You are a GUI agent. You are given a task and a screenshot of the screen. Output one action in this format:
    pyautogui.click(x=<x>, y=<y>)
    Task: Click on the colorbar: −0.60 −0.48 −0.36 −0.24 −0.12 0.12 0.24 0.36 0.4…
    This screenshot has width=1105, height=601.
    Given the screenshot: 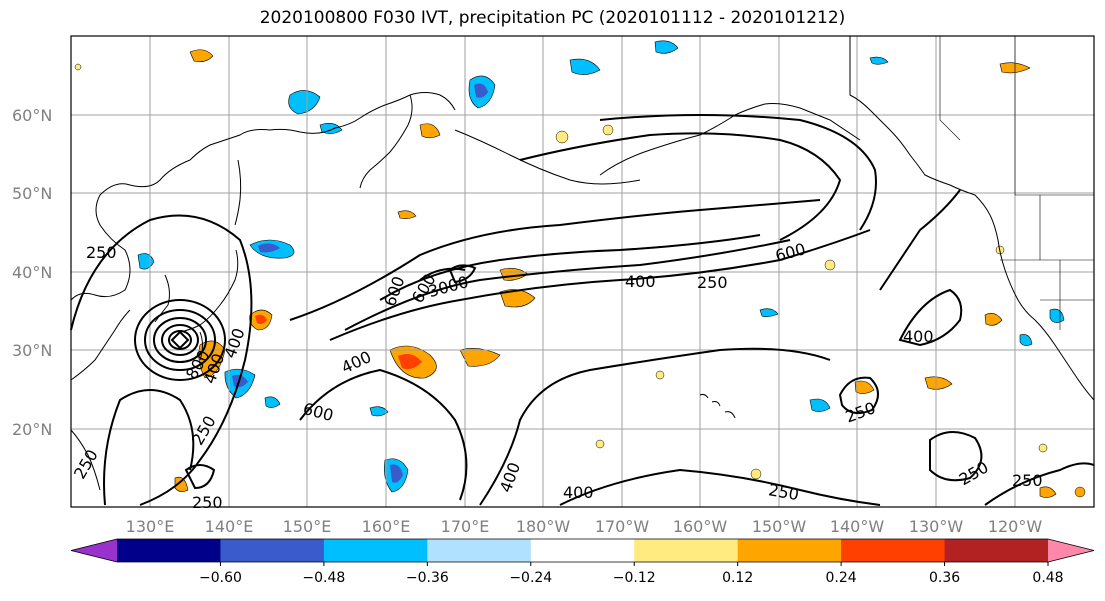 What is the action you would take?
    pyautogui.click(x=582, y=562)
    